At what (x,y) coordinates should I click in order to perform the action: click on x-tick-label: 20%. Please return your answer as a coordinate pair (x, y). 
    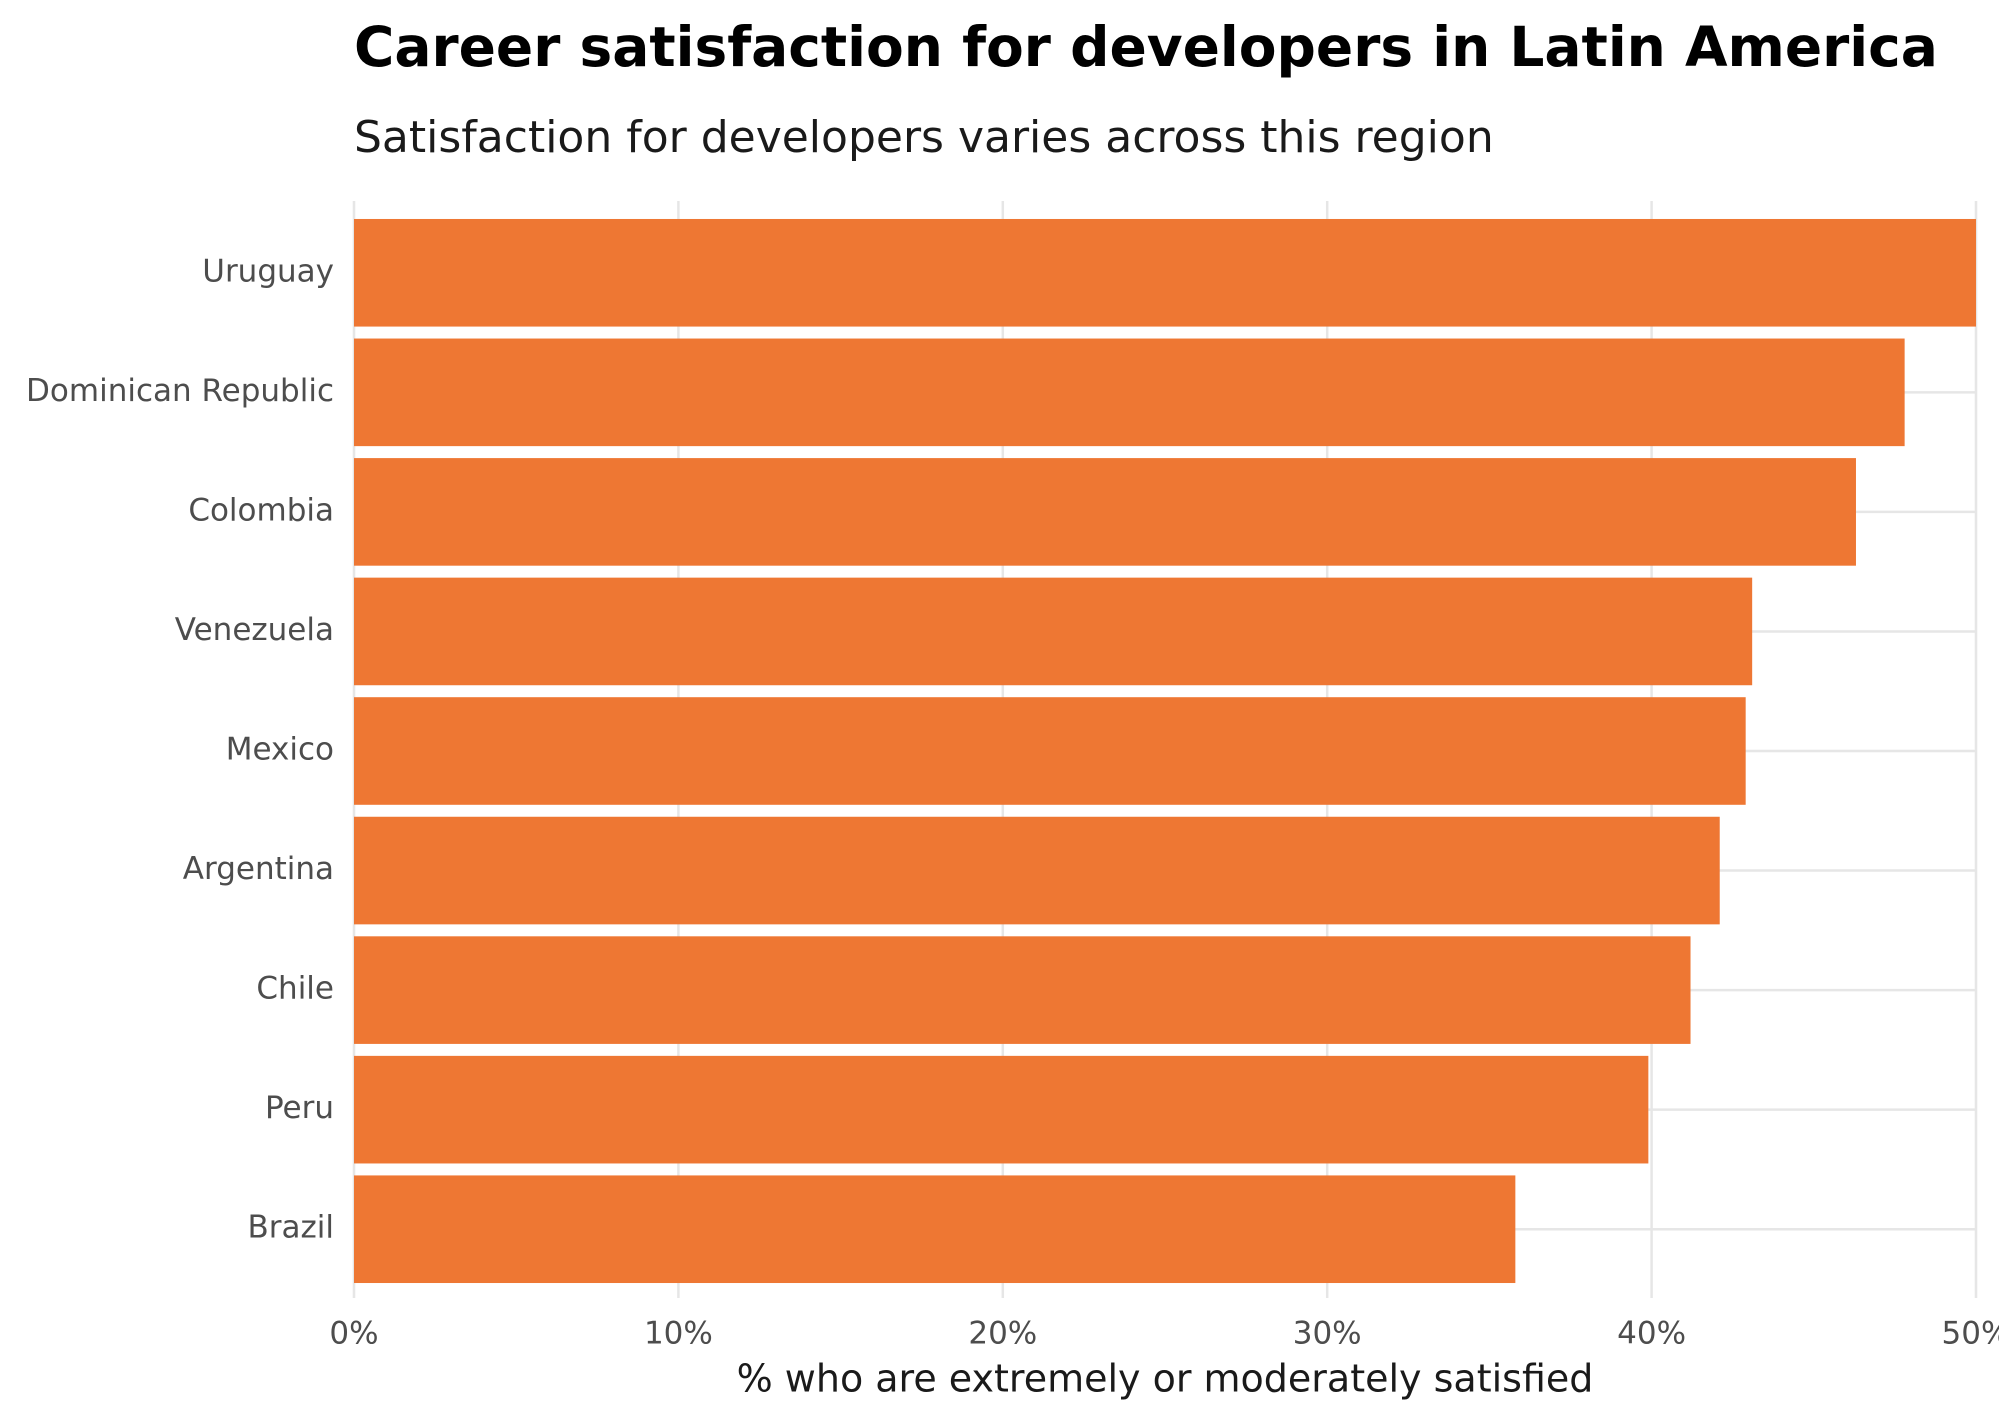
    Looking at the image, I should click on (1002, 1334).